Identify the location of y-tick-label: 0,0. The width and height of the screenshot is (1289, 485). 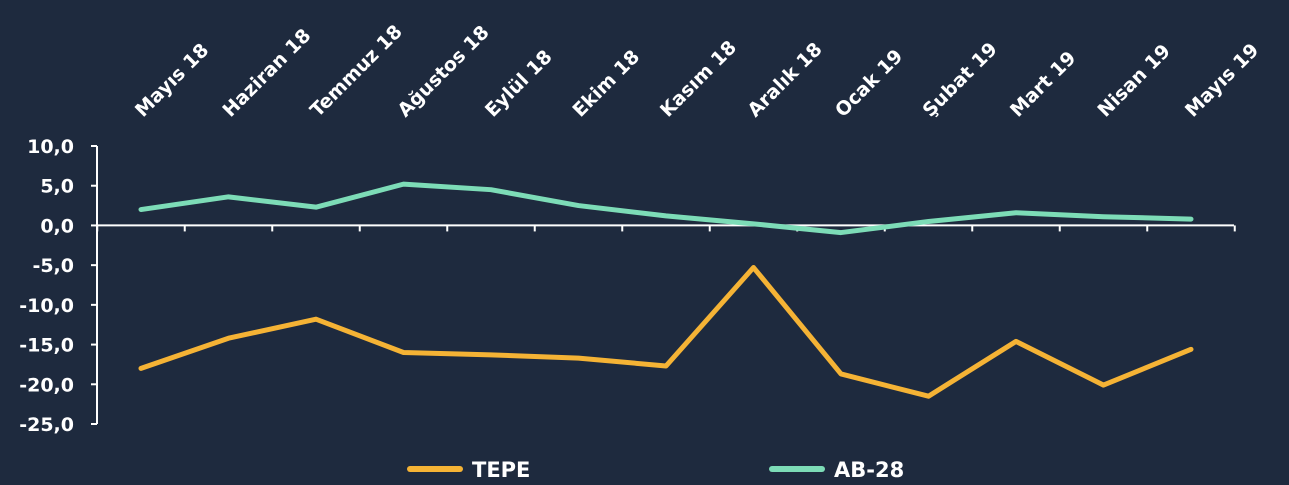
(57, 226).